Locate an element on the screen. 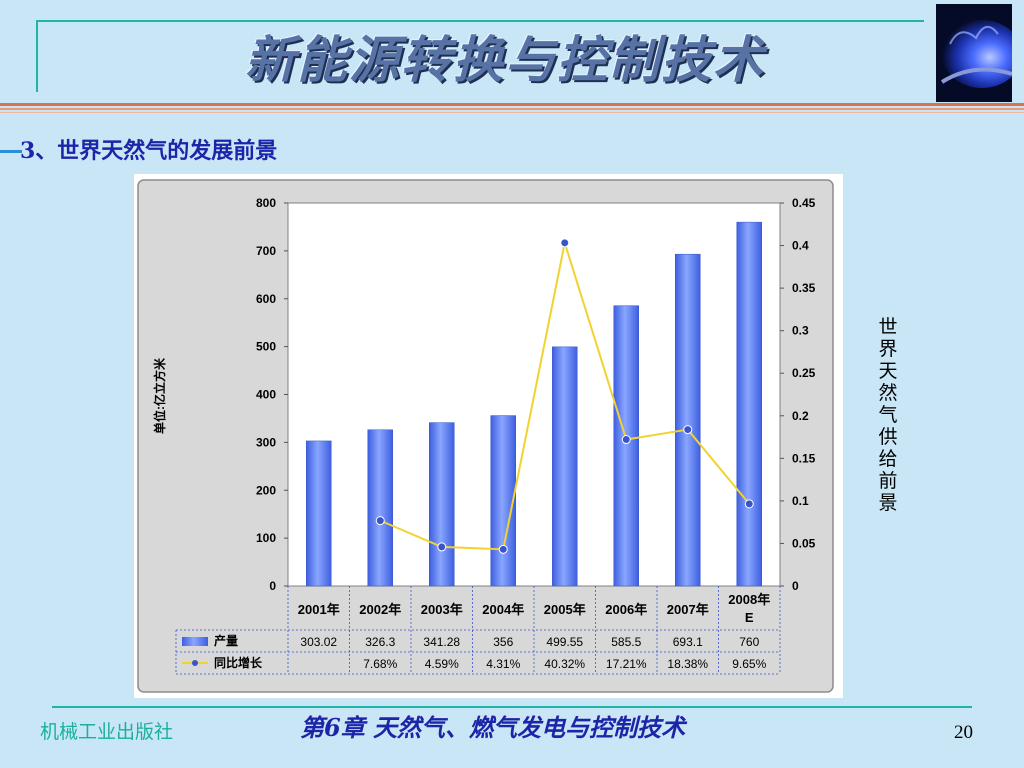 This screenshot has width=1024, height=768. growth-value-label: 4.59% is located at coordinates (442, 664).